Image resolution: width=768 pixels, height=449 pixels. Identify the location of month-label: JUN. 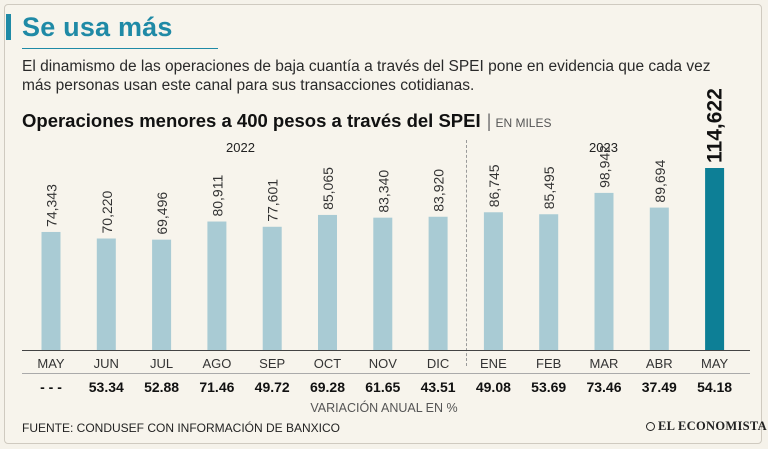
(106, 363).